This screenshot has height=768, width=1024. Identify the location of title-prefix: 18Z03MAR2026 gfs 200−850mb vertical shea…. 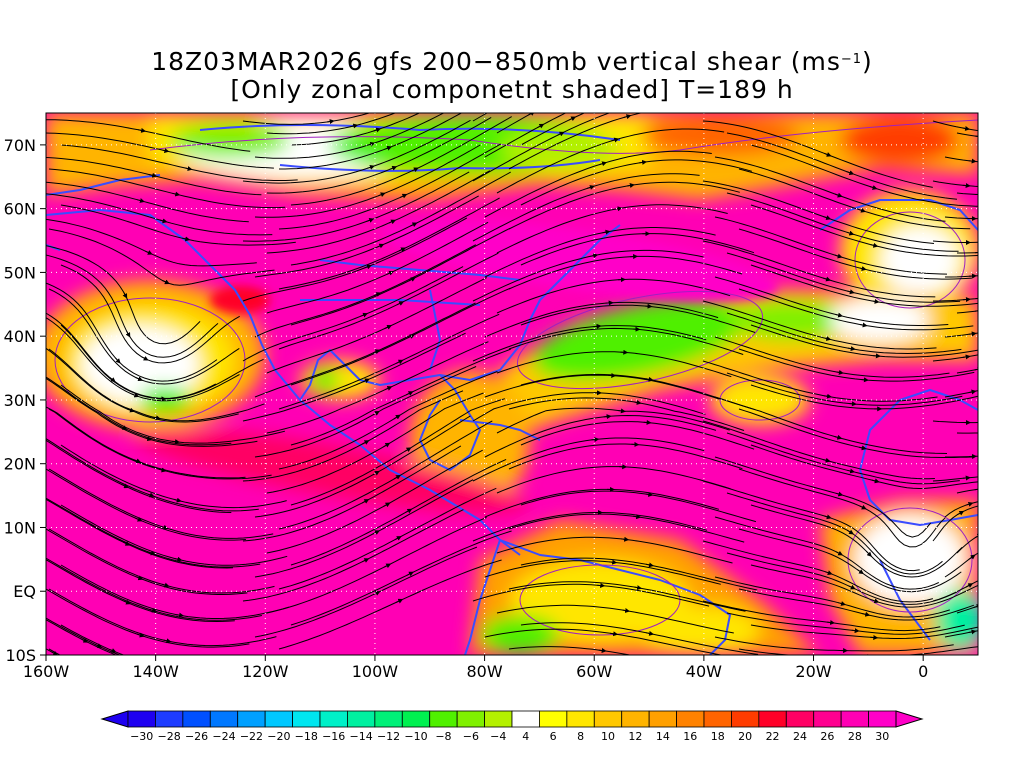
(496, 61).